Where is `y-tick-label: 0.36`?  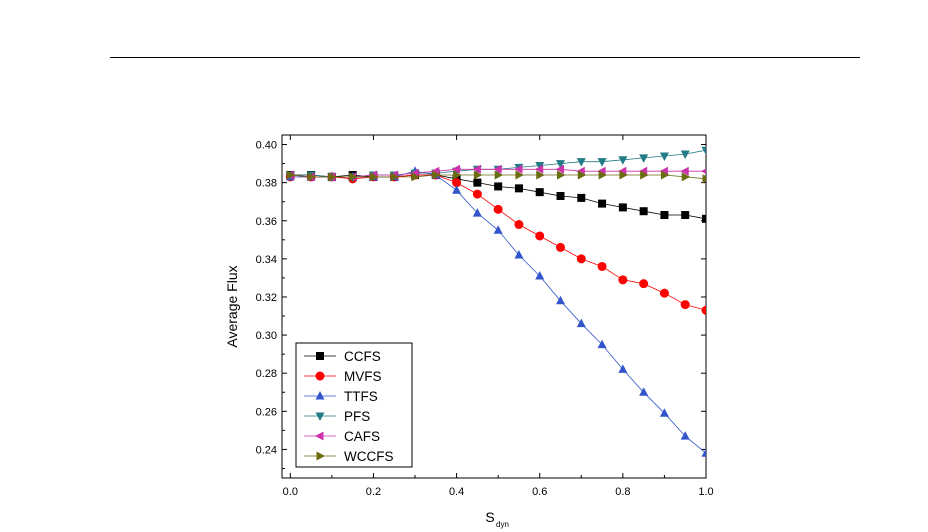
y-tick-label: 0.36 is located at coordinates (266, 222).